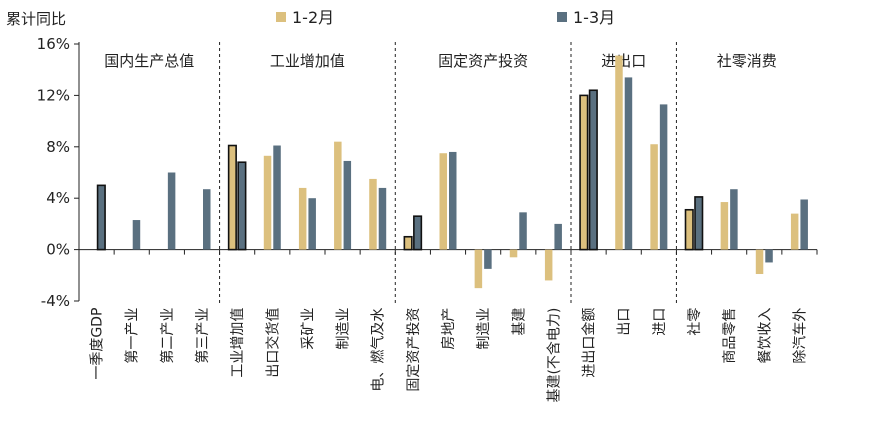  What do you see at coordinates (730, 336) in the screenshot?
I see `category-label: 商品零售` at bounding box center [730, 336].